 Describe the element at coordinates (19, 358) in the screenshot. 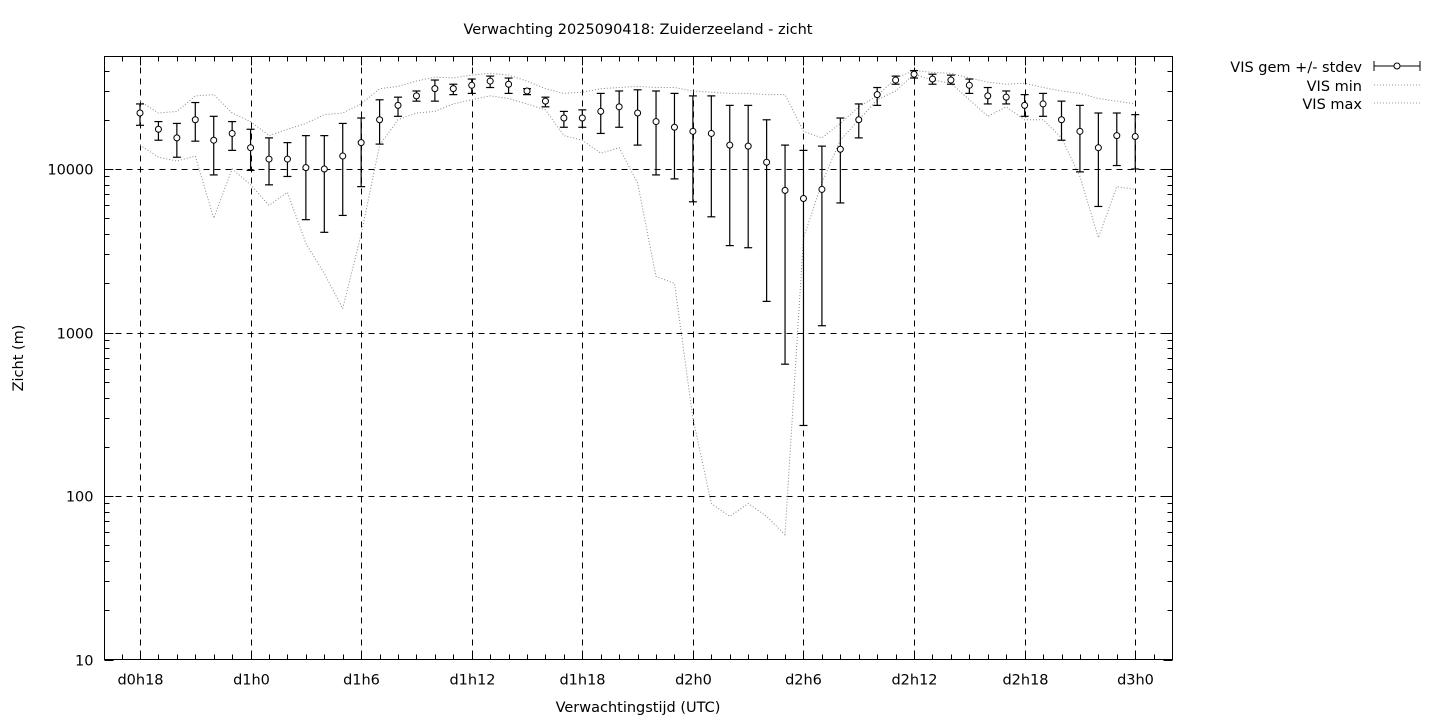

I see `y-axis-label: Zicht (m)` at that location.